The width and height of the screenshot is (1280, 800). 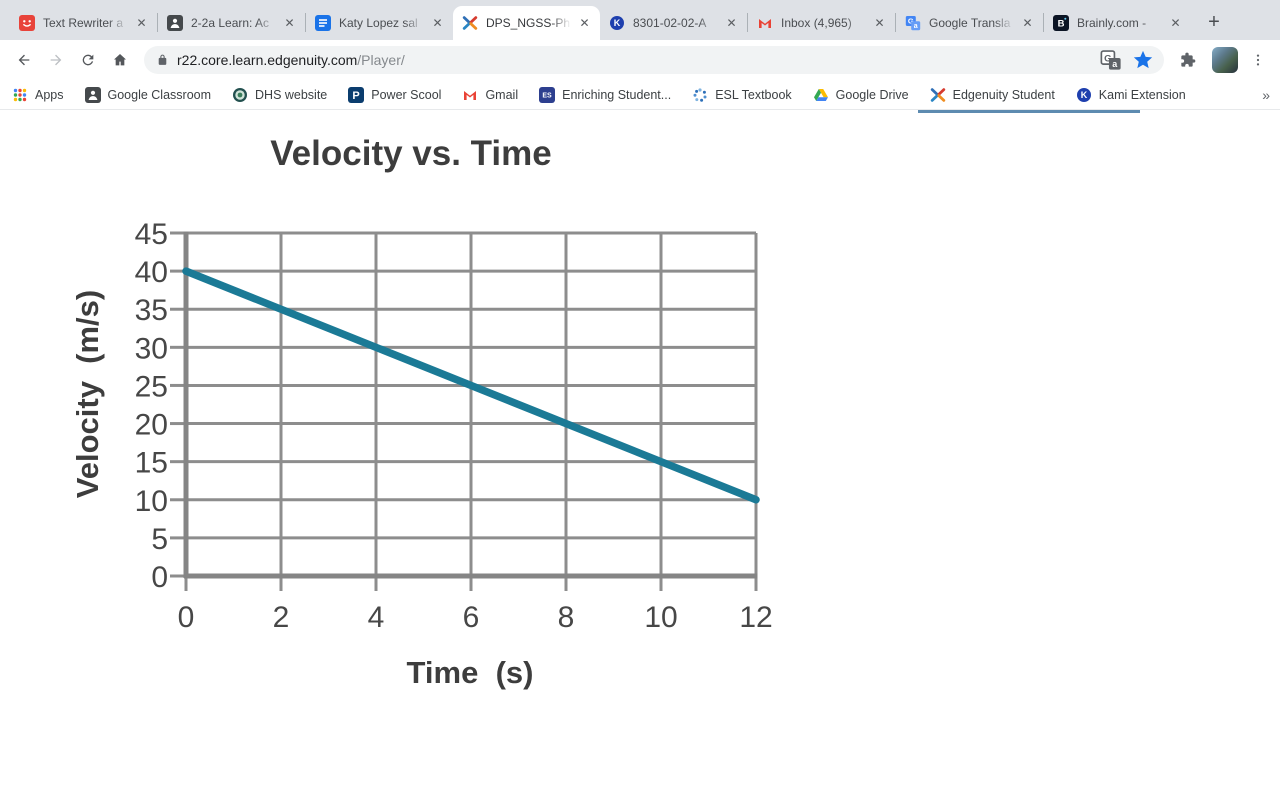 I want to click on back-button, so click(x=24, y=60).